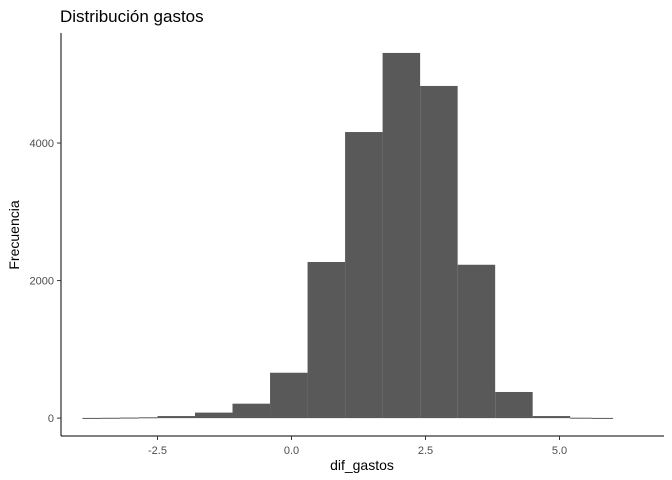 The height and width of the screenshot is (480, 672). Describe the element at coordinates (14, 234) in the screenshot. I see `y-axis-label: Frecuencia` at that location.